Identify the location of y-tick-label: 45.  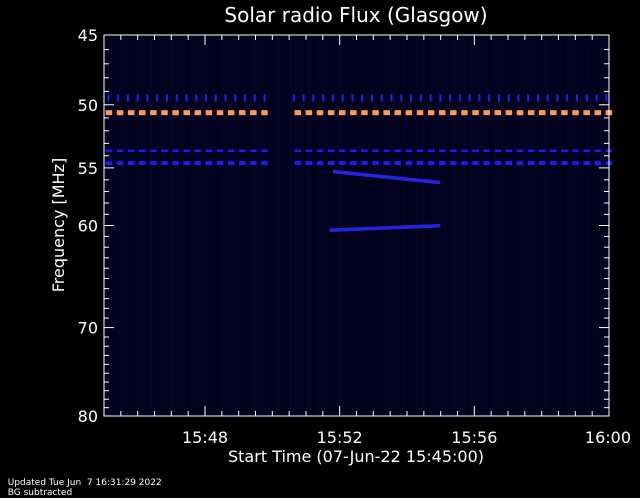
(88, 35).